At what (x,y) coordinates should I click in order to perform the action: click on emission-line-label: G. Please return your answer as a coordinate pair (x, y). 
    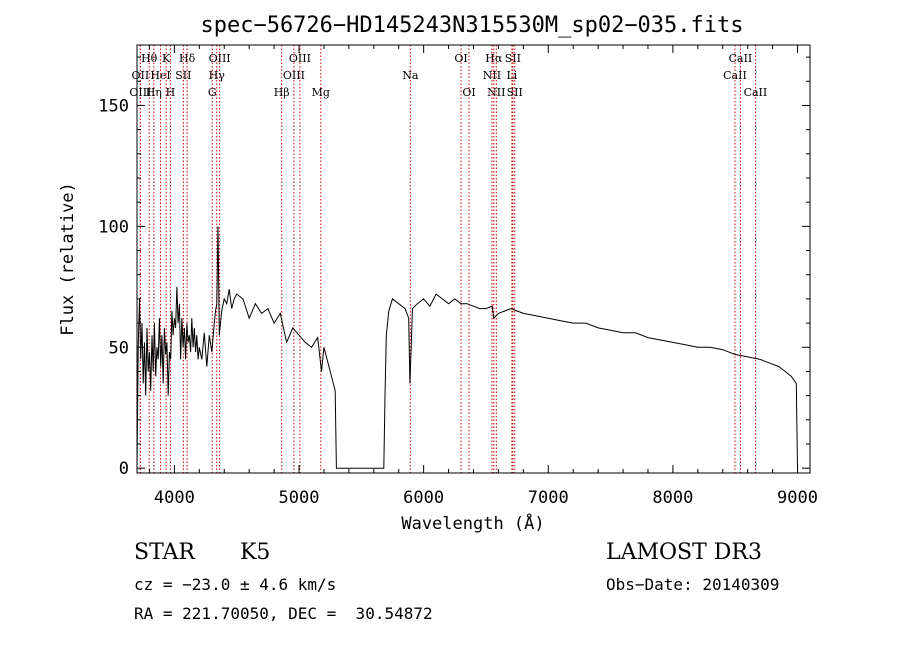
    Looking at the image, I should click on (212, 92).